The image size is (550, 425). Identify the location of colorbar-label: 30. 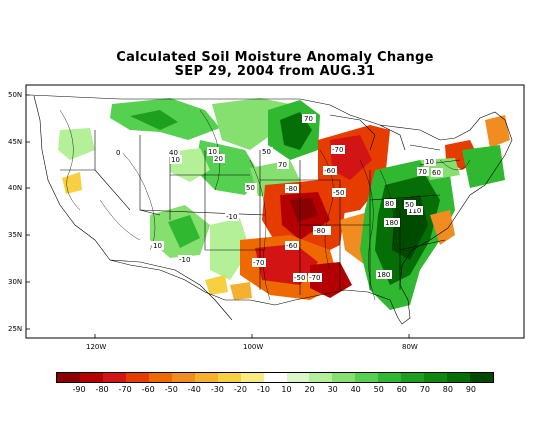
(332, 389).